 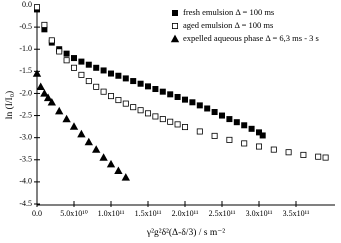 What do you see at coordinates (259, 213) in the screenshot?
I see `x-tick-label: 3.0x10¹¹` at bounding box center [259, 213].